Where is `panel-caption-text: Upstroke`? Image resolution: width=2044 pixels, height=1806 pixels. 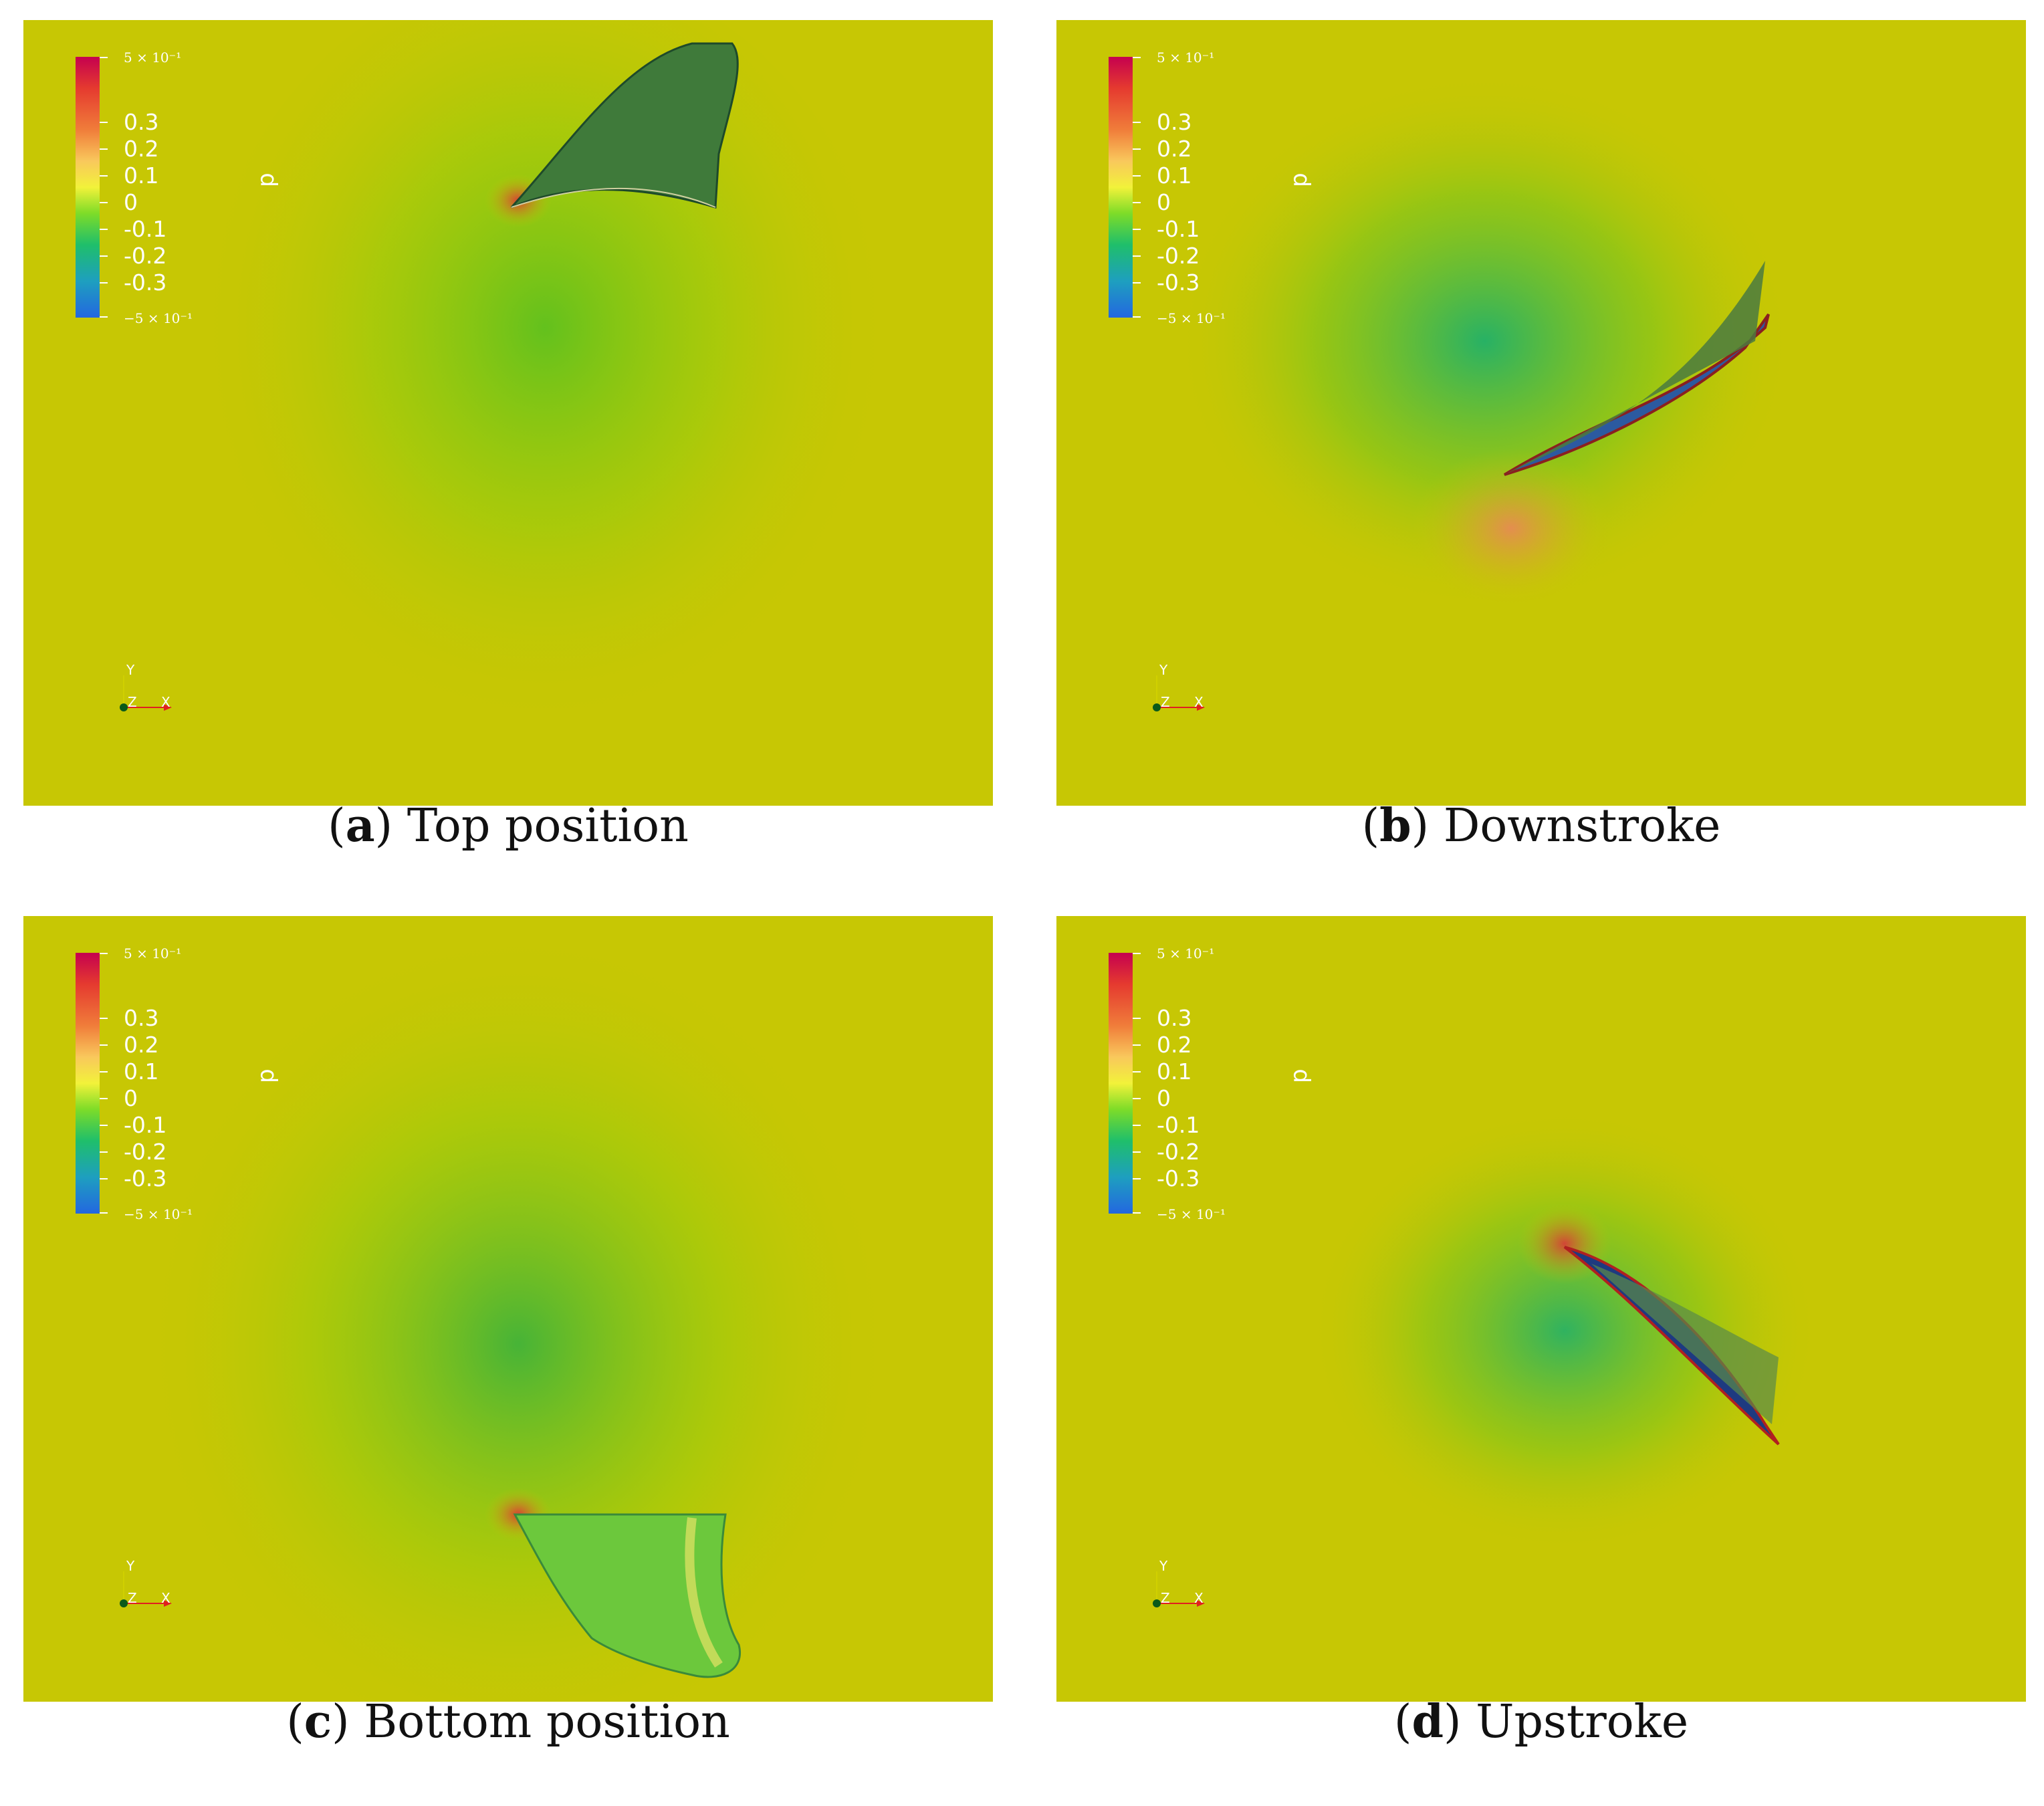
panel-caption-text: Upstroke is located at coordinates (1582, 1722).